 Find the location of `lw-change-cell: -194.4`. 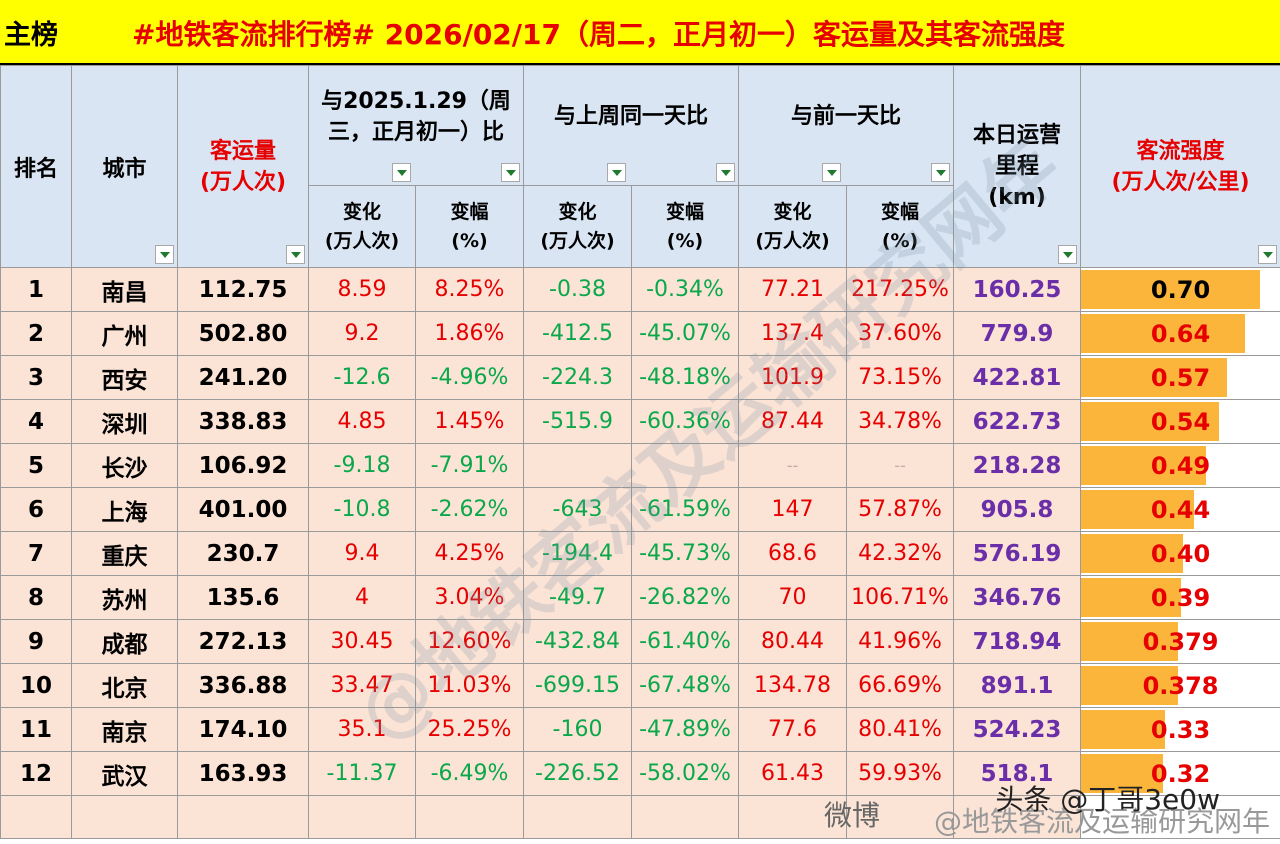

lw-change-cell: -194.4 is located at coordinates (577, 553).